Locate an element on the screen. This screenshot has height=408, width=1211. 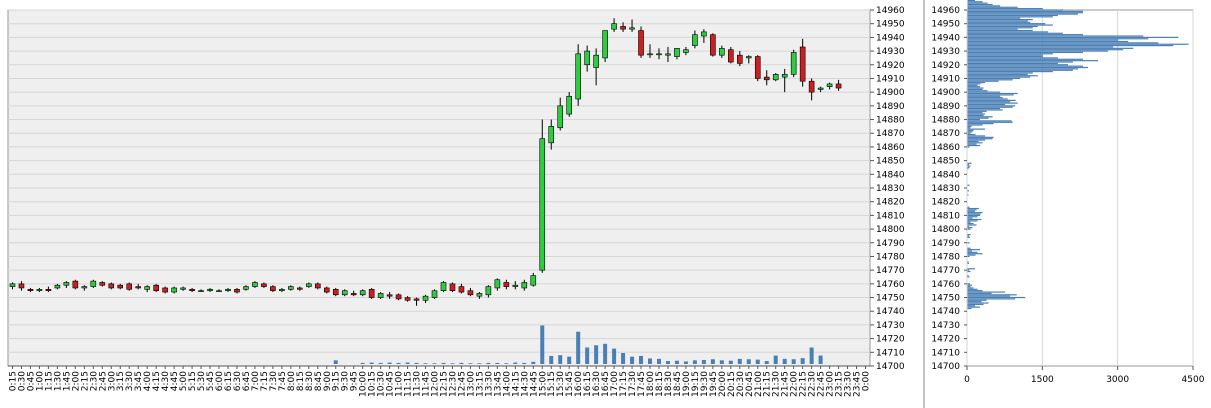
profile-x-tick-label: 4500 is located at coordinates (1193, 380).